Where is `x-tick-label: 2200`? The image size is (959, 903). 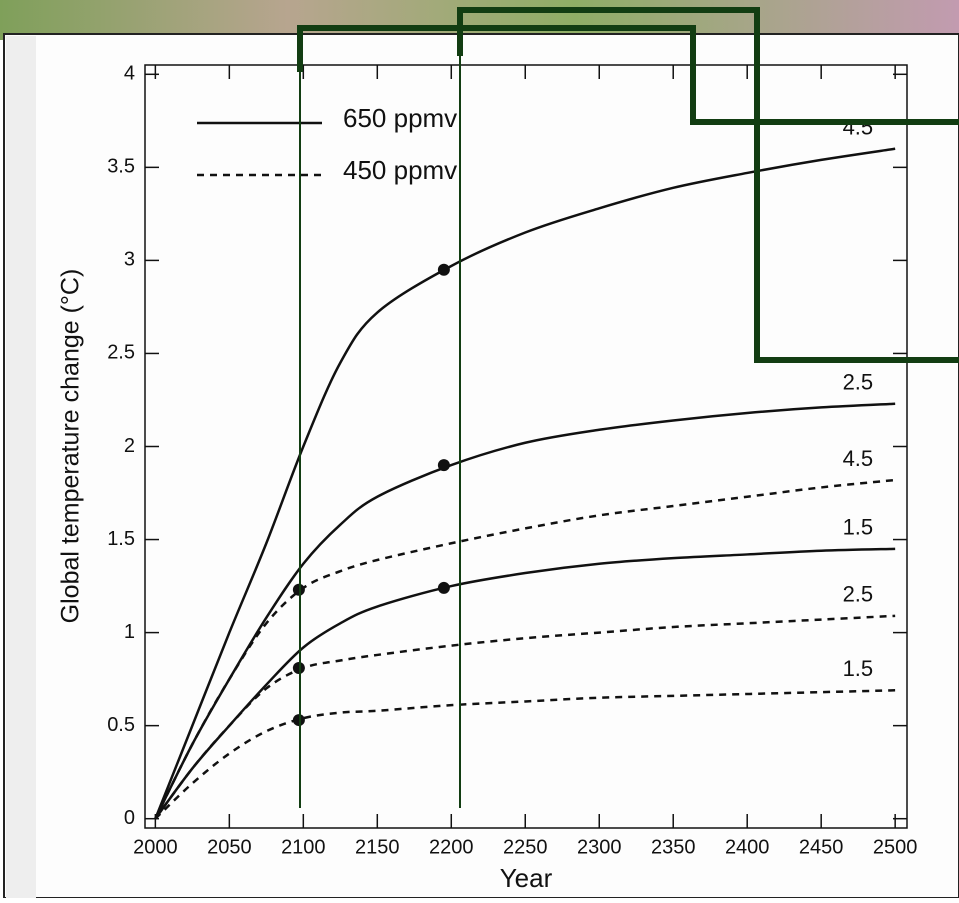
x-tick-label: 2200 is located at coordinates (451, 847).